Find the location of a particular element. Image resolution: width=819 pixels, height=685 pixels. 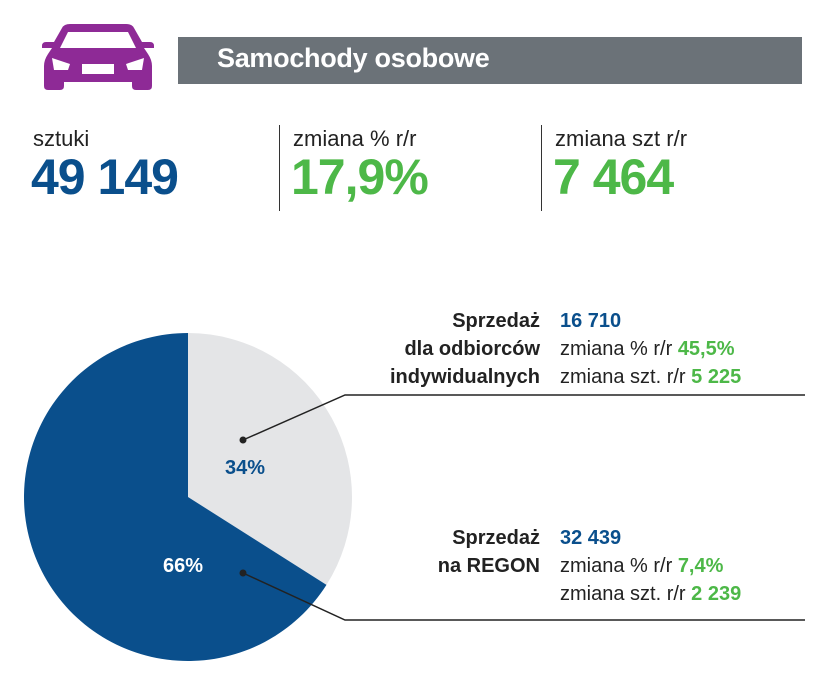

stat-label-units: sztuki is located at coordinates (61, 138).